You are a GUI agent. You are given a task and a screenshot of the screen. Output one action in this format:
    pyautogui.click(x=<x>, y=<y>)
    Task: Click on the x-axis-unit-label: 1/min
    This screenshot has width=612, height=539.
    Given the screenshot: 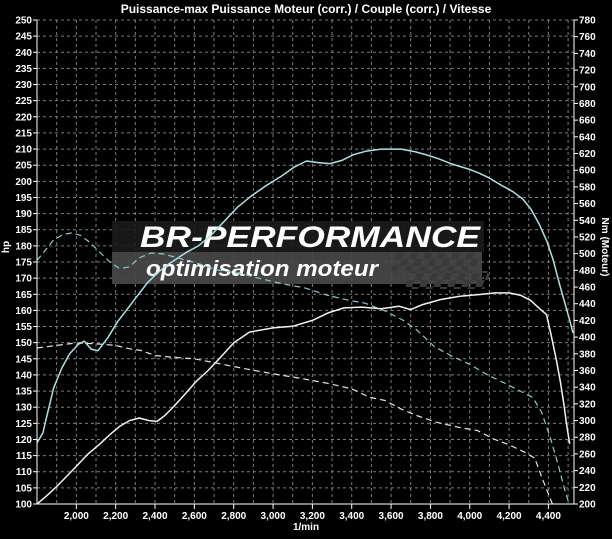 What is the action you would take?
    pyautogui.click(x=306, y=527)
    